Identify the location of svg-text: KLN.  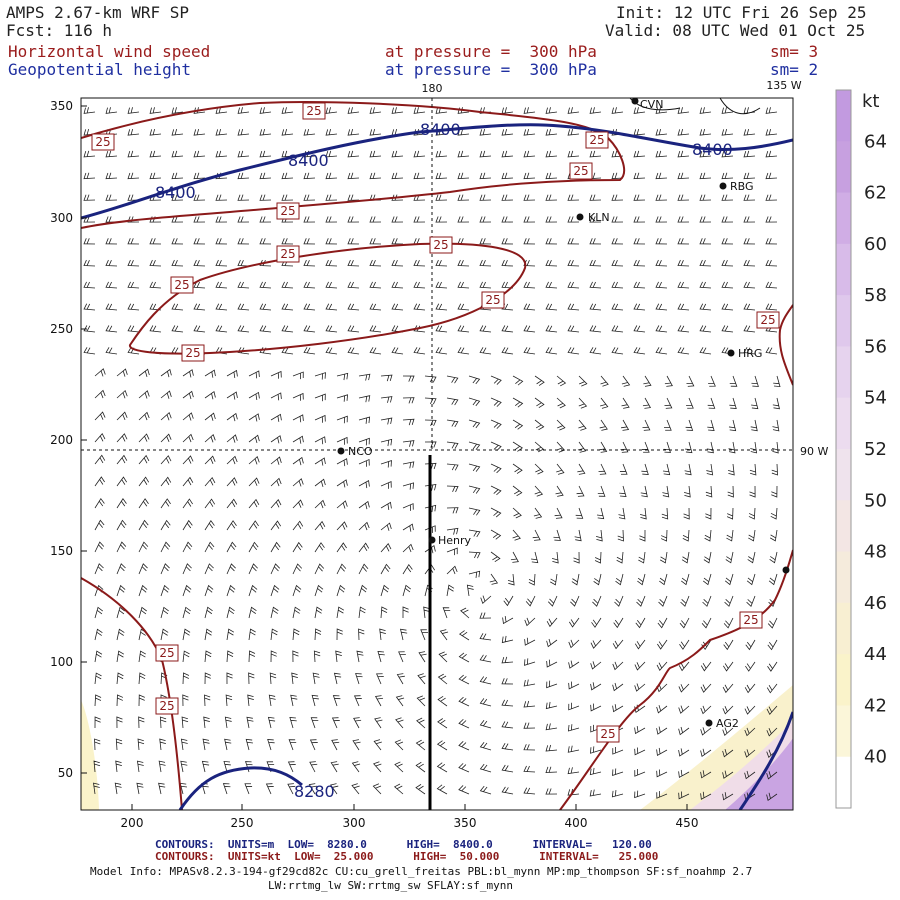
(599, 217).